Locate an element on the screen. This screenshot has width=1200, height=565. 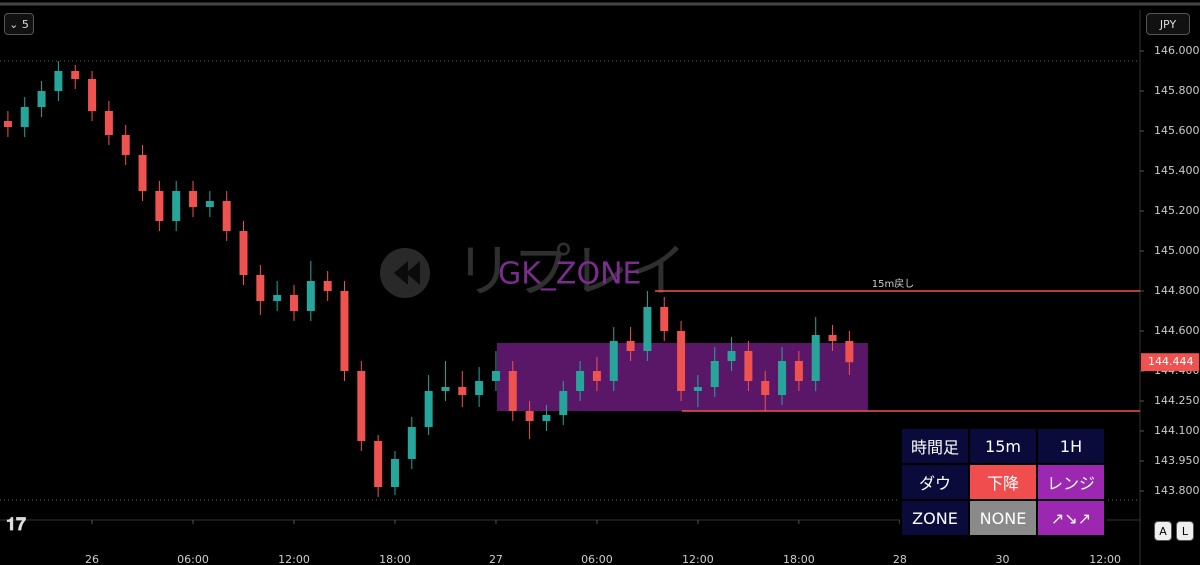
x-tick-label: 28 is located at coordinates (900, 559).